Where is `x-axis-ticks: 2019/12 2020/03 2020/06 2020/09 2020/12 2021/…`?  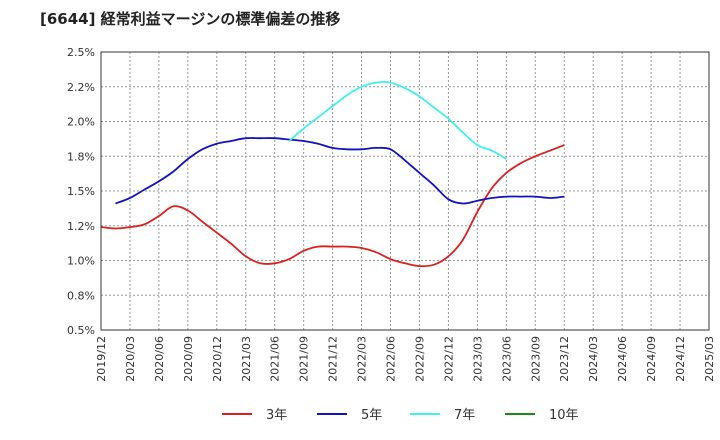 x-axis-ticks: 2019/12 2020/03 2020/06 2020/09 2020/12 2021/… is located at coordinates (405, 359).